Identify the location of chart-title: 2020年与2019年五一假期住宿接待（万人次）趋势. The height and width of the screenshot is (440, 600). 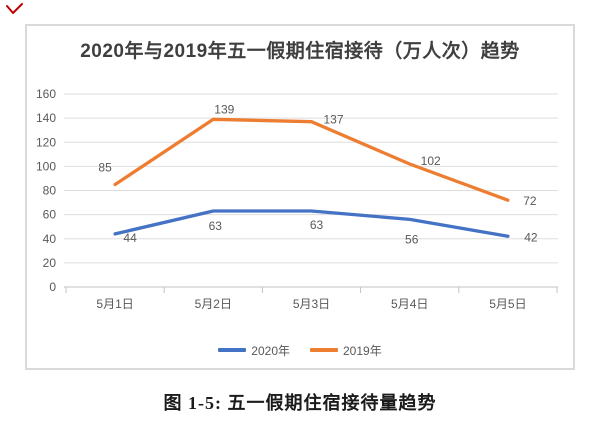
(300, 51).